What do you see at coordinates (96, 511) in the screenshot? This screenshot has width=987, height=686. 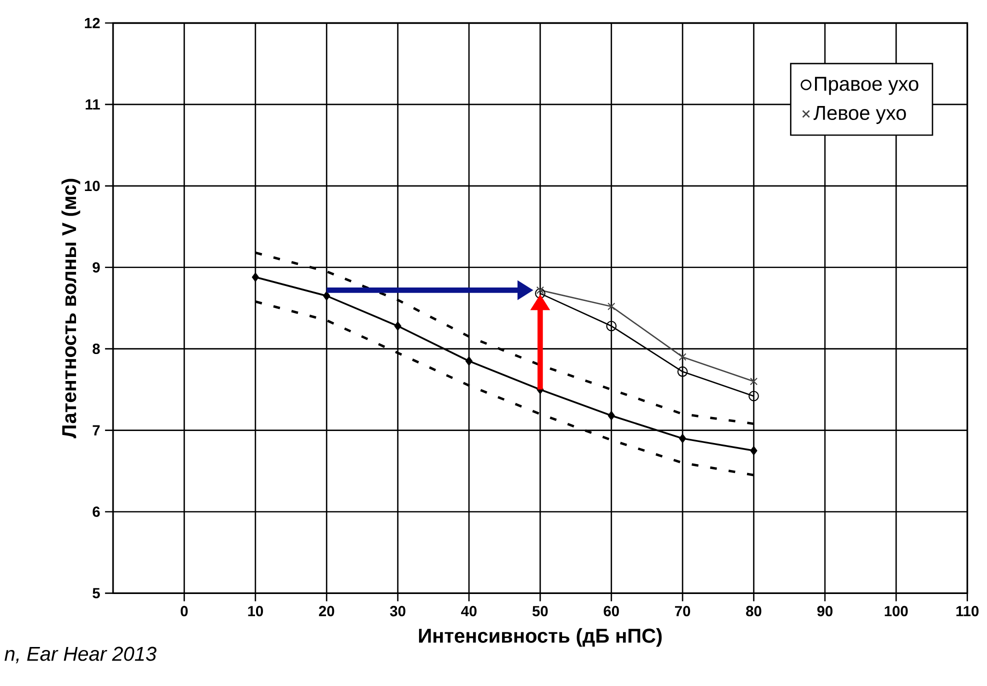 I see `y-tick-label: 6` at bounding box center [96, 511].